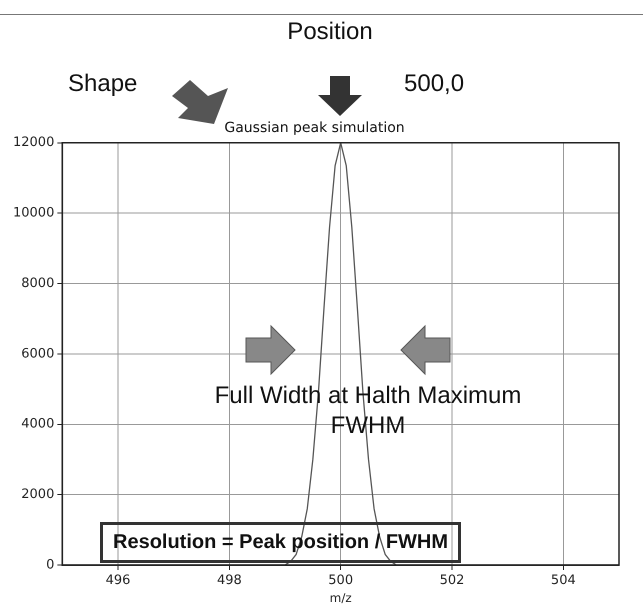  I want to click on x-tick-label: 500, so click(341, 580).